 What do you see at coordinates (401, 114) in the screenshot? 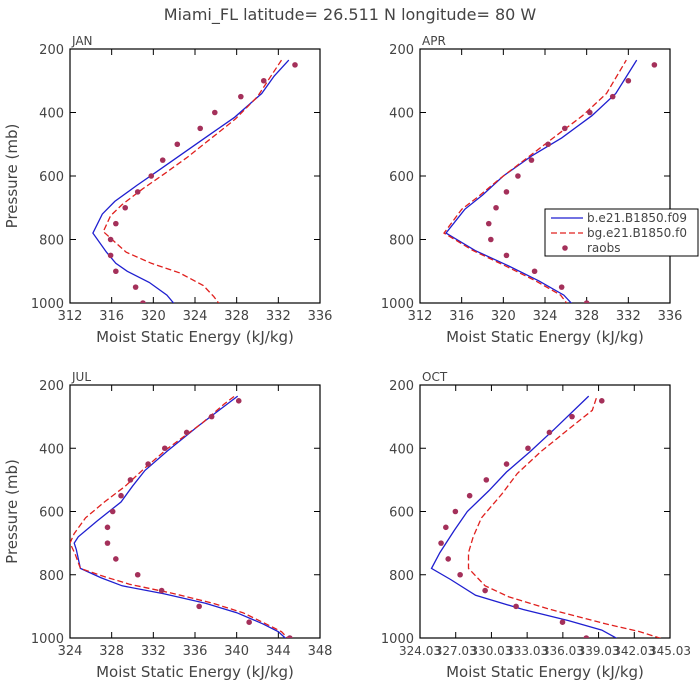
I see `y-tick-label: 400` at bounding box center [401, 114].